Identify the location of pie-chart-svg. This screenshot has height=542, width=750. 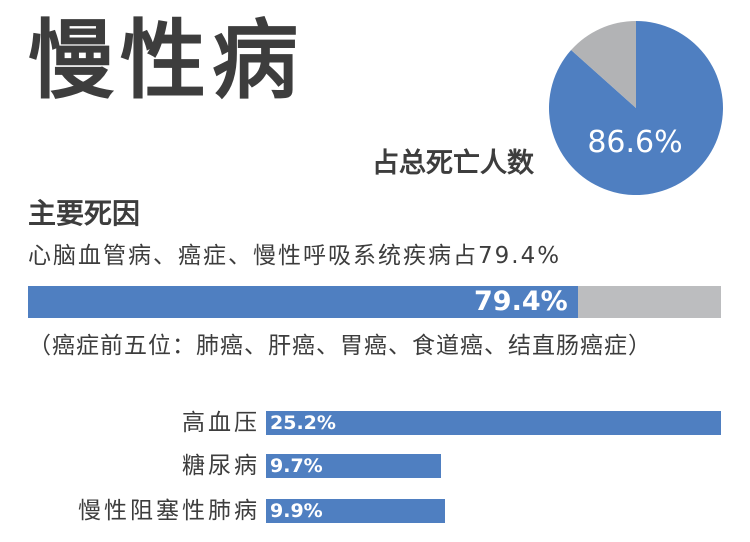
(635, 108).